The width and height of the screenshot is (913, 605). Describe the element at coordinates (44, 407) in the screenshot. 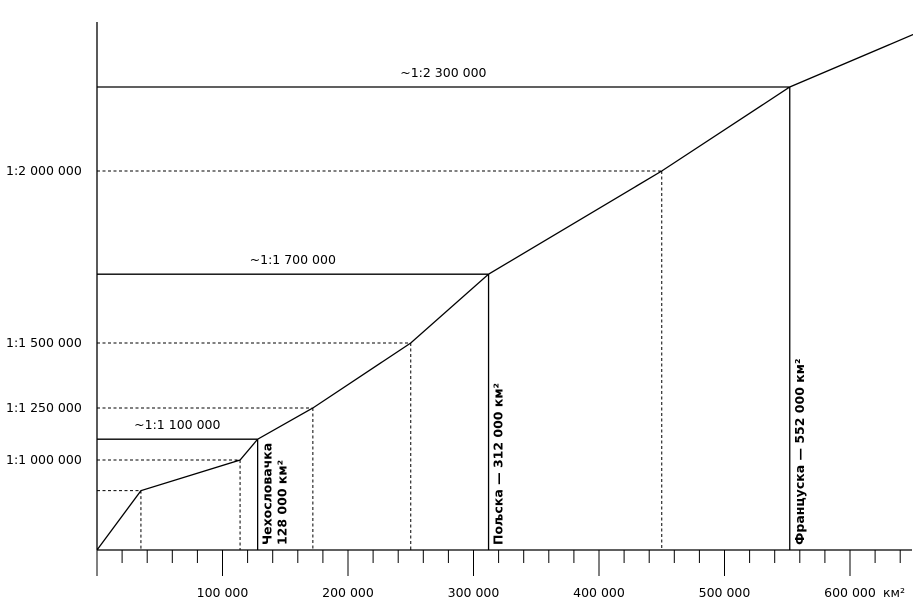

I see `y-tick-label-1: 1:1 250 000` at that location.